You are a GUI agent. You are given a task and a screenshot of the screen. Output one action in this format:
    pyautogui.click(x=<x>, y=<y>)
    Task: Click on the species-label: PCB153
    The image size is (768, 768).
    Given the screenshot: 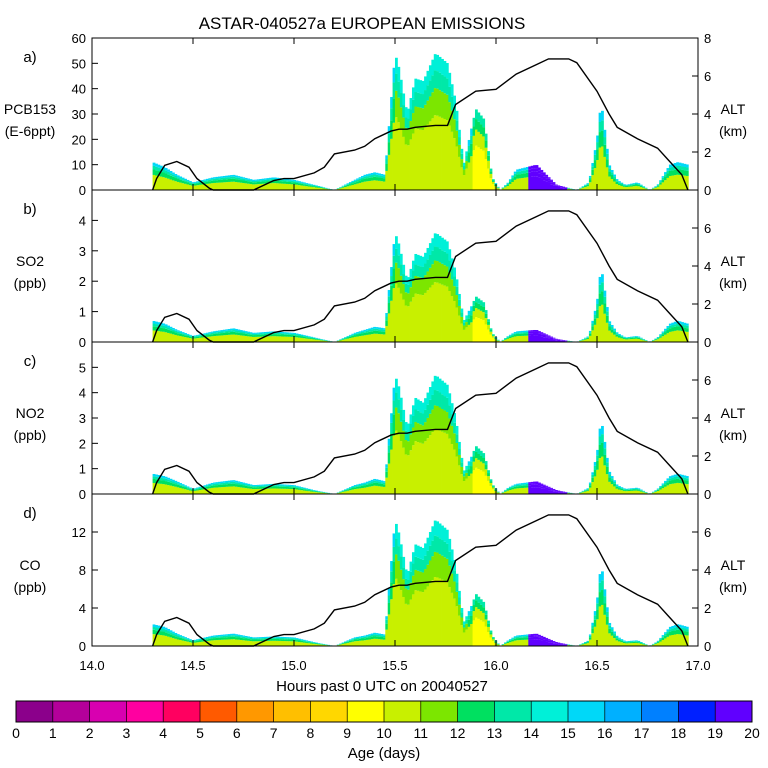 What is the action you would take?
    pyautogui.click(x=30, y=109)
    